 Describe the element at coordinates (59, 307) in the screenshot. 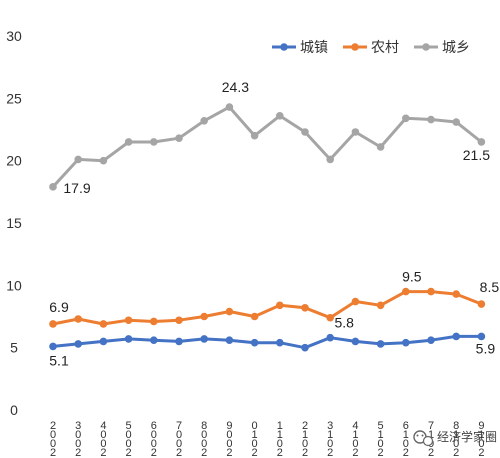

I see `data-label: 6.9` at that location.